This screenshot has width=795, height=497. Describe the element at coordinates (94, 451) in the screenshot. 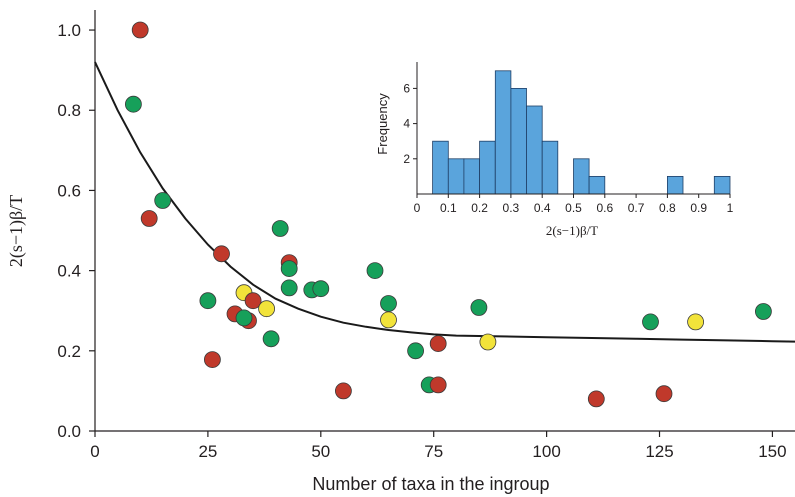

I see `x-tick-label: 0` at that location.